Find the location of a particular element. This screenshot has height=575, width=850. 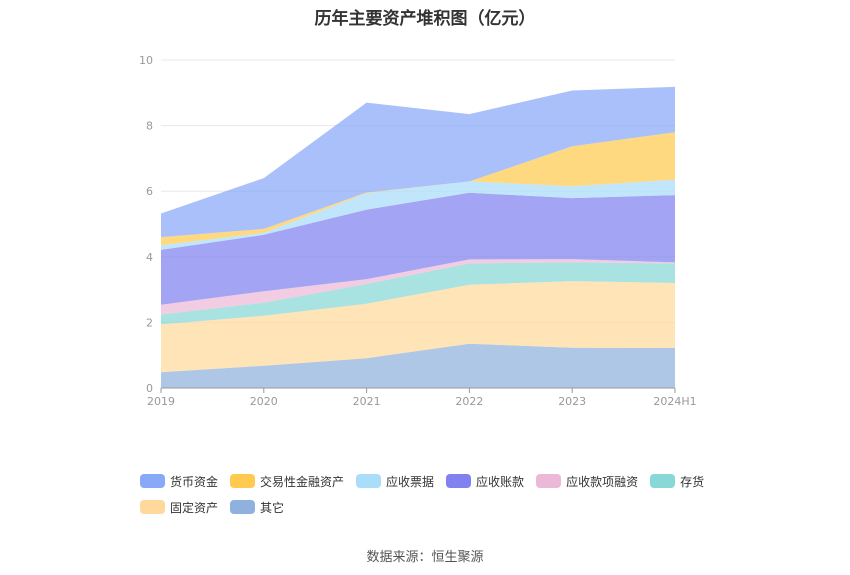

legend-label: 固定资产 is located at coordinates (194, 507).